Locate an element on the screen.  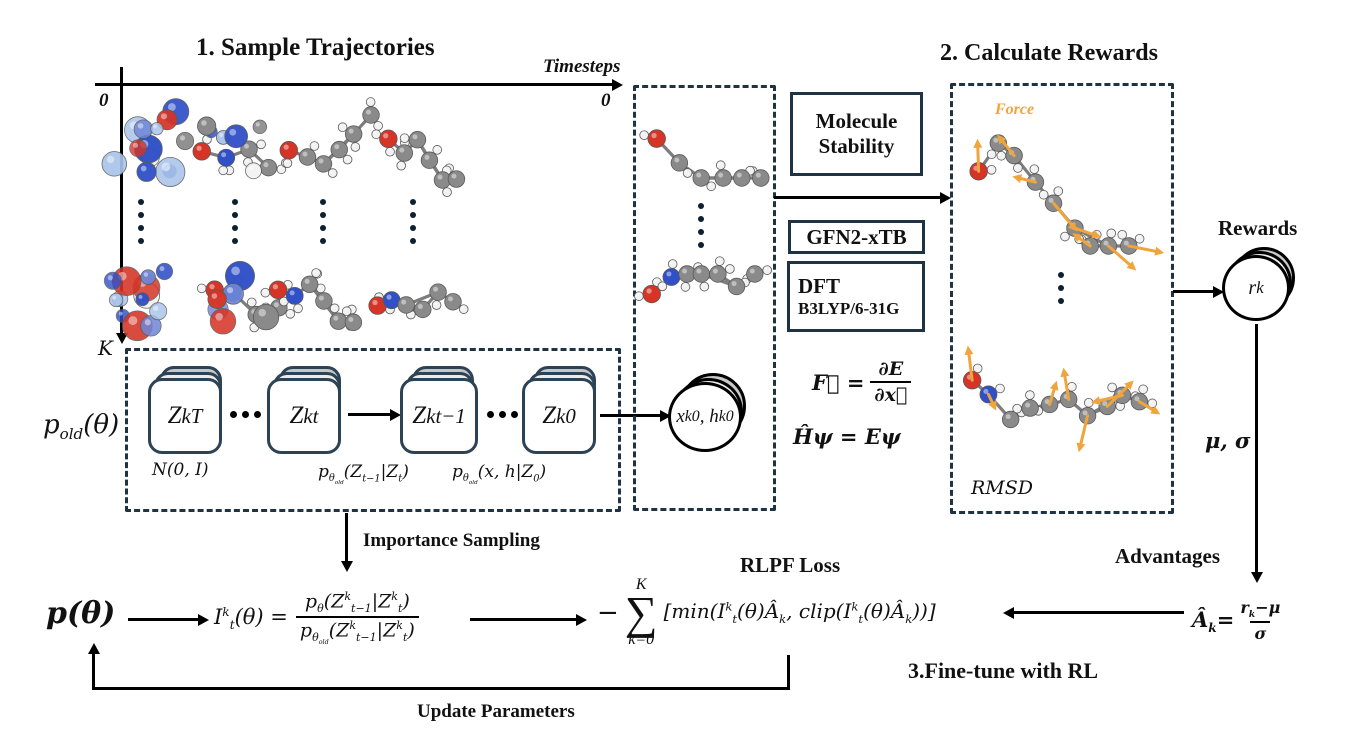
arrow-z0-to-x0h0 is located at coordinates (631, 415).